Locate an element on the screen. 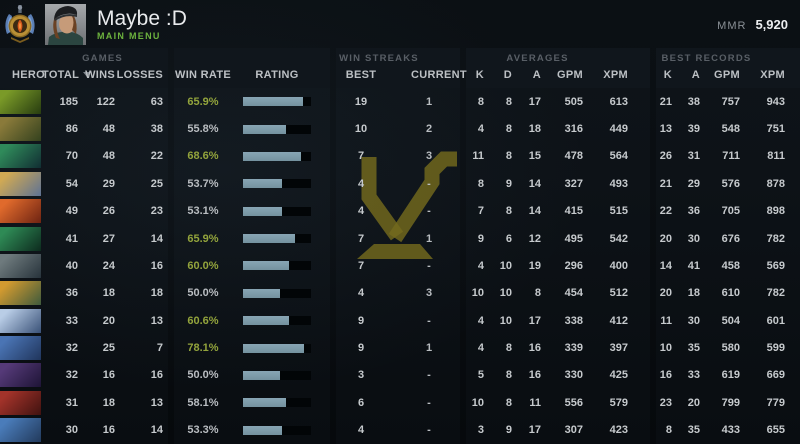  best-streak: 7 is located at coordinates (361, 238).